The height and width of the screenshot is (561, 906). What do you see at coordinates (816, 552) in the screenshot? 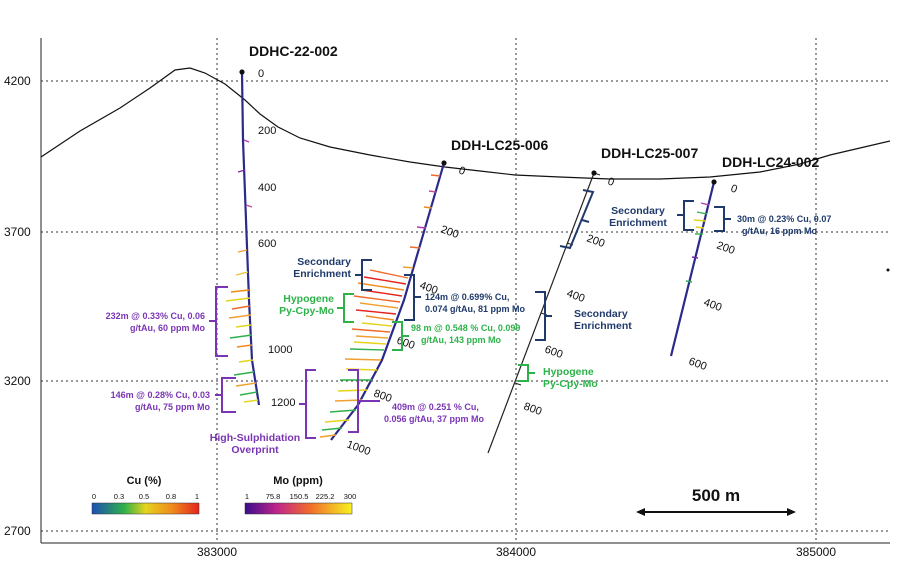
I see `x-tick-label: 385000` at bounding box center [816, 552].